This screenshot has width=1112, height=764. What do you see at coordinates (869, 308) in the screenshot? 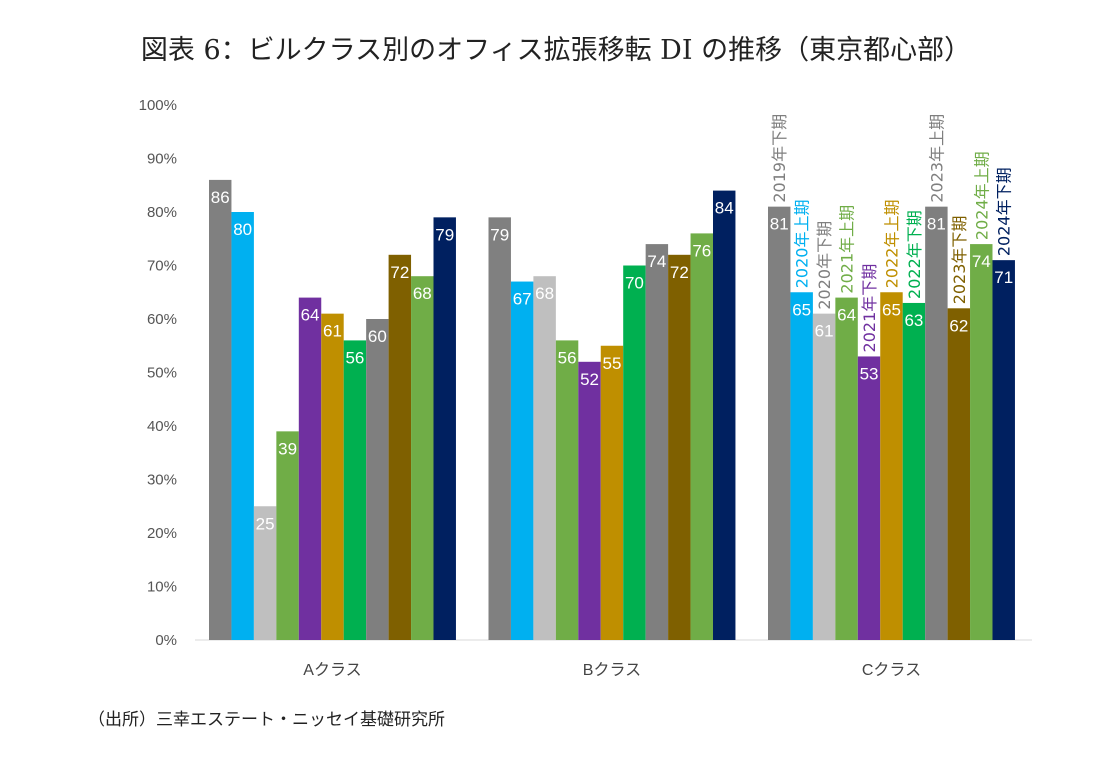
I see `series-label: 2021年下期` at bounding box center [869, 308].